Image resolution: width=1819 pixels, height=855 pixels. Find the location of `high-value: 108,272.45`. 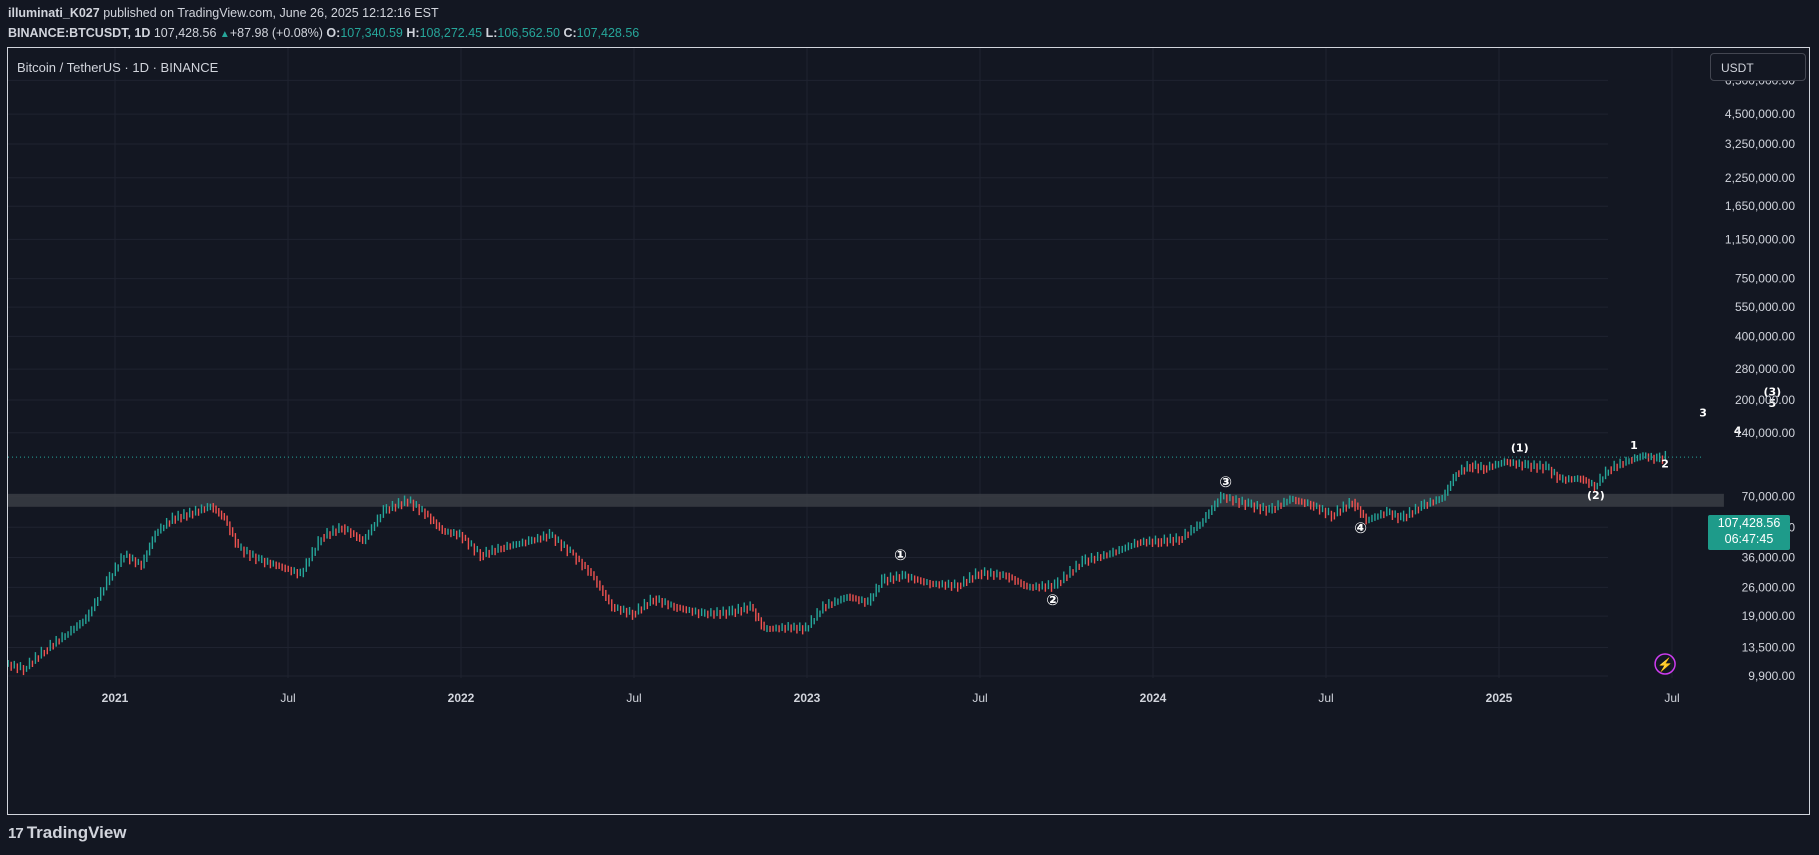

high-value: 108,272.45 is located at coordinates (451, 33).